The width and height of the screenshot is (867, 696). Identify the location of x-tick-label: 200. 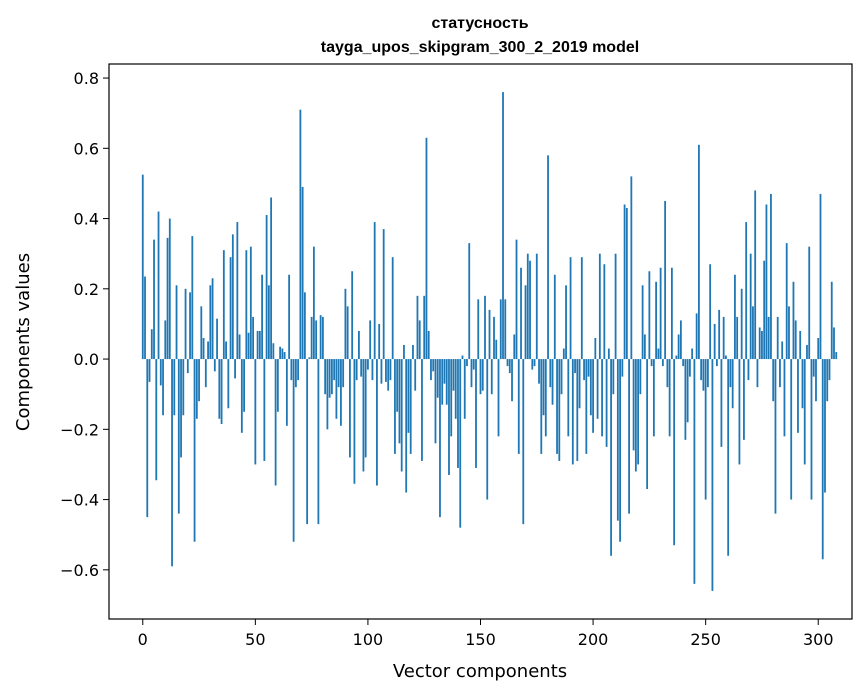
(593, 639).